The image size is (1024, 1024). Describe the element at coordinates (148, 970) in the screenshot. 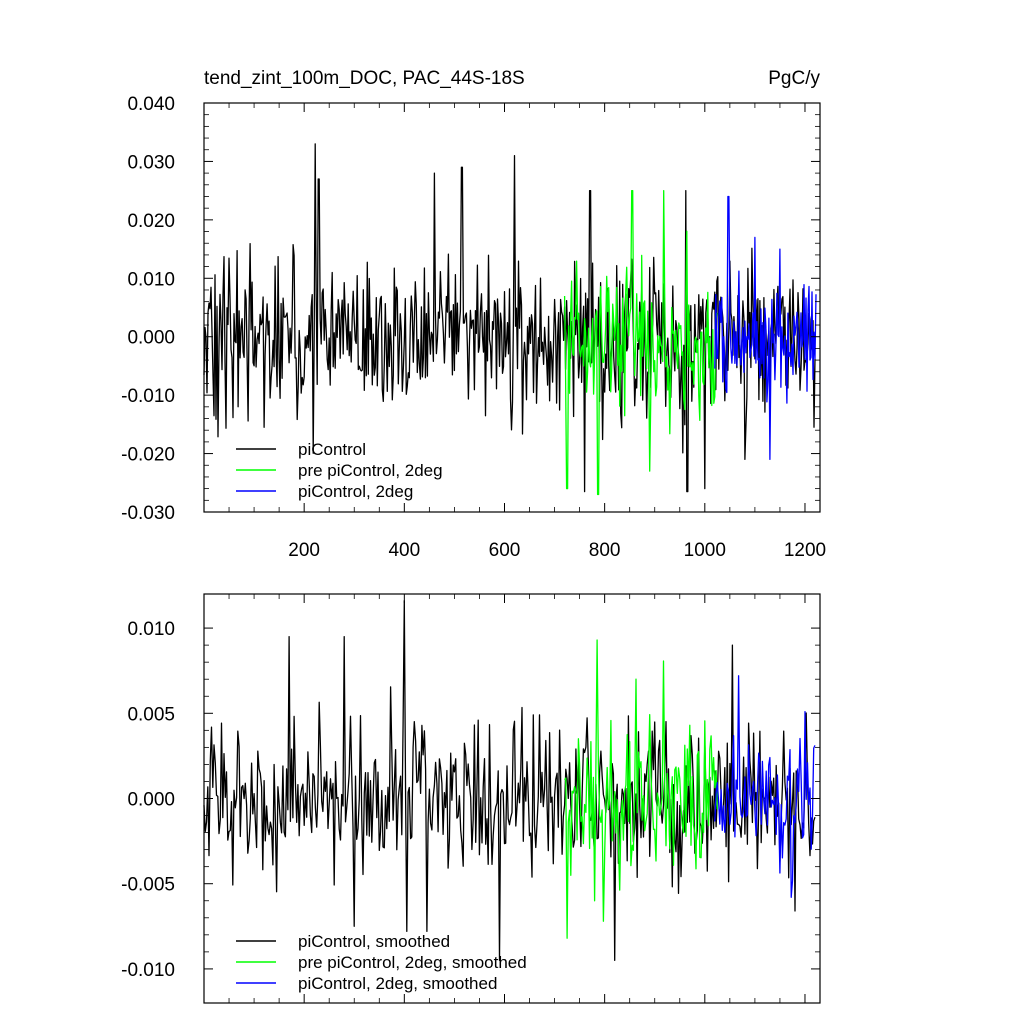

I see `bottom-ytick-label: -0.010` at that location.